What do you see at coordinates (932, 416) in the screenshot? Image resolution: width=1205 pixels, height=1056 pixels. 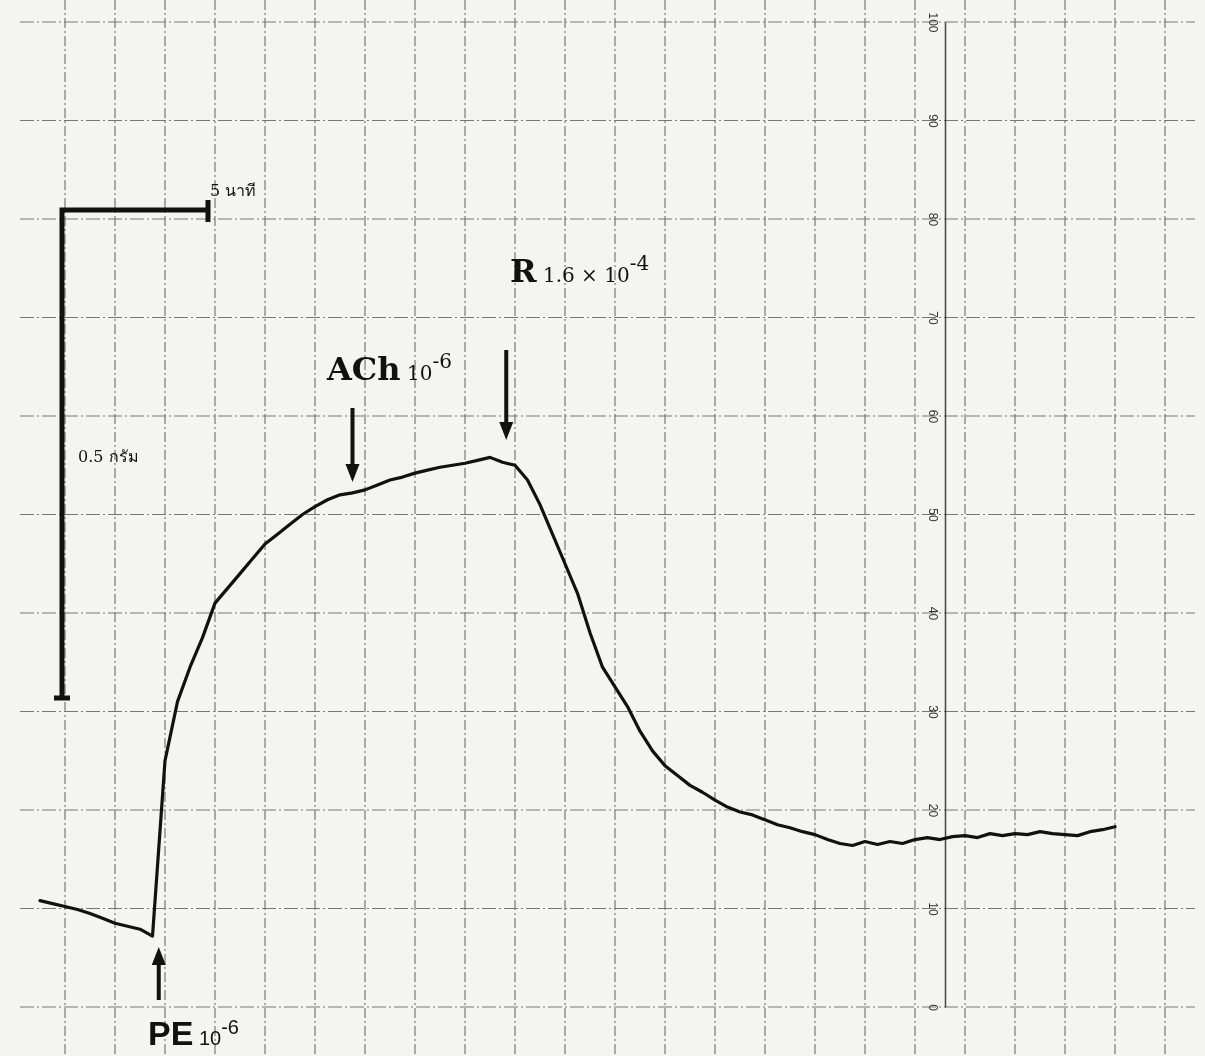 I see `y-tick-label: 60` at bounding box center [932, 416].